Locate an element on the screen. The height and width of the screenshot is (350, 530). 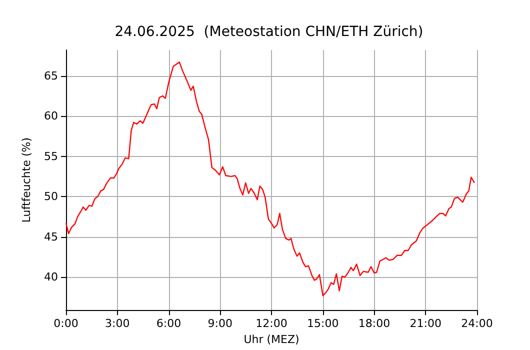
x-axis-title: Uhr (MEZ) is located at coordinates (272, 339).